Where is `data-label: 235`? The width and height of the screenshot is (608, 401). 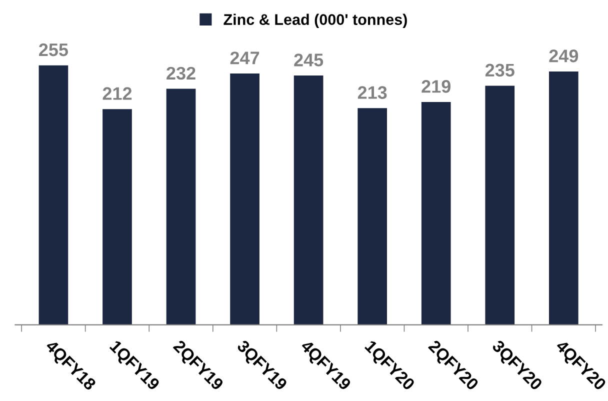 data-label: 235 is located at coordinates (499, 70).